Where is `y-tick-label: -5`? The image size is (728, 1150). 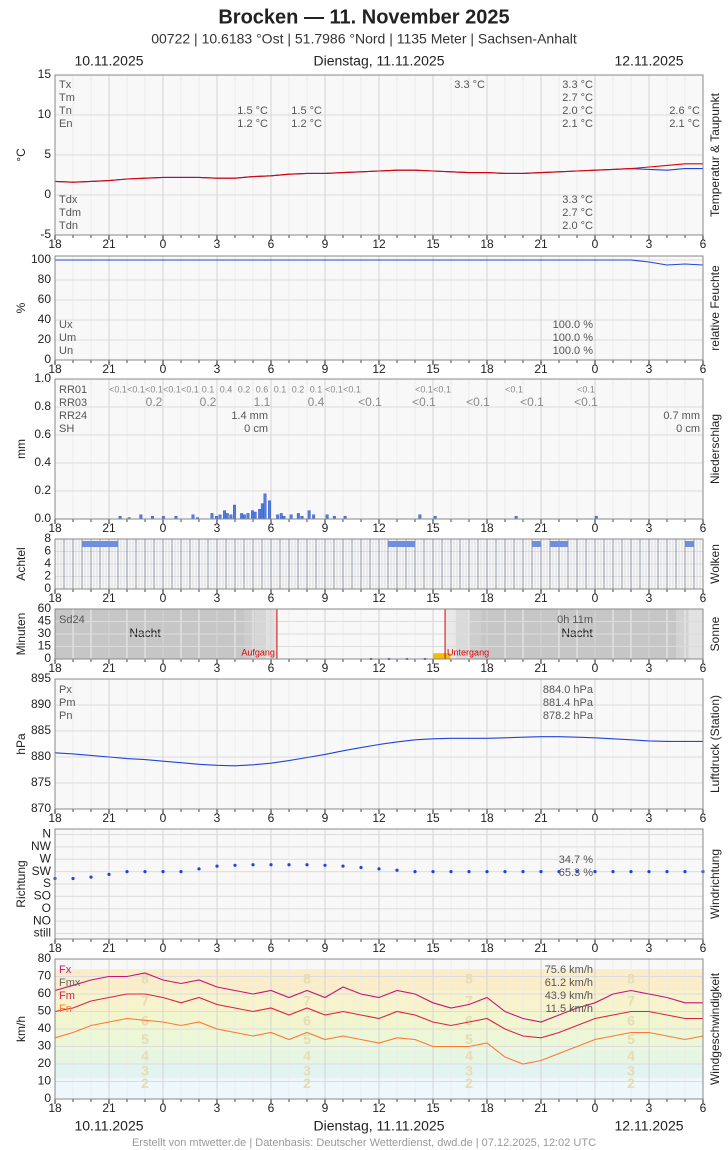
y-tick-label: -5 is located at coordinates (45, 234).